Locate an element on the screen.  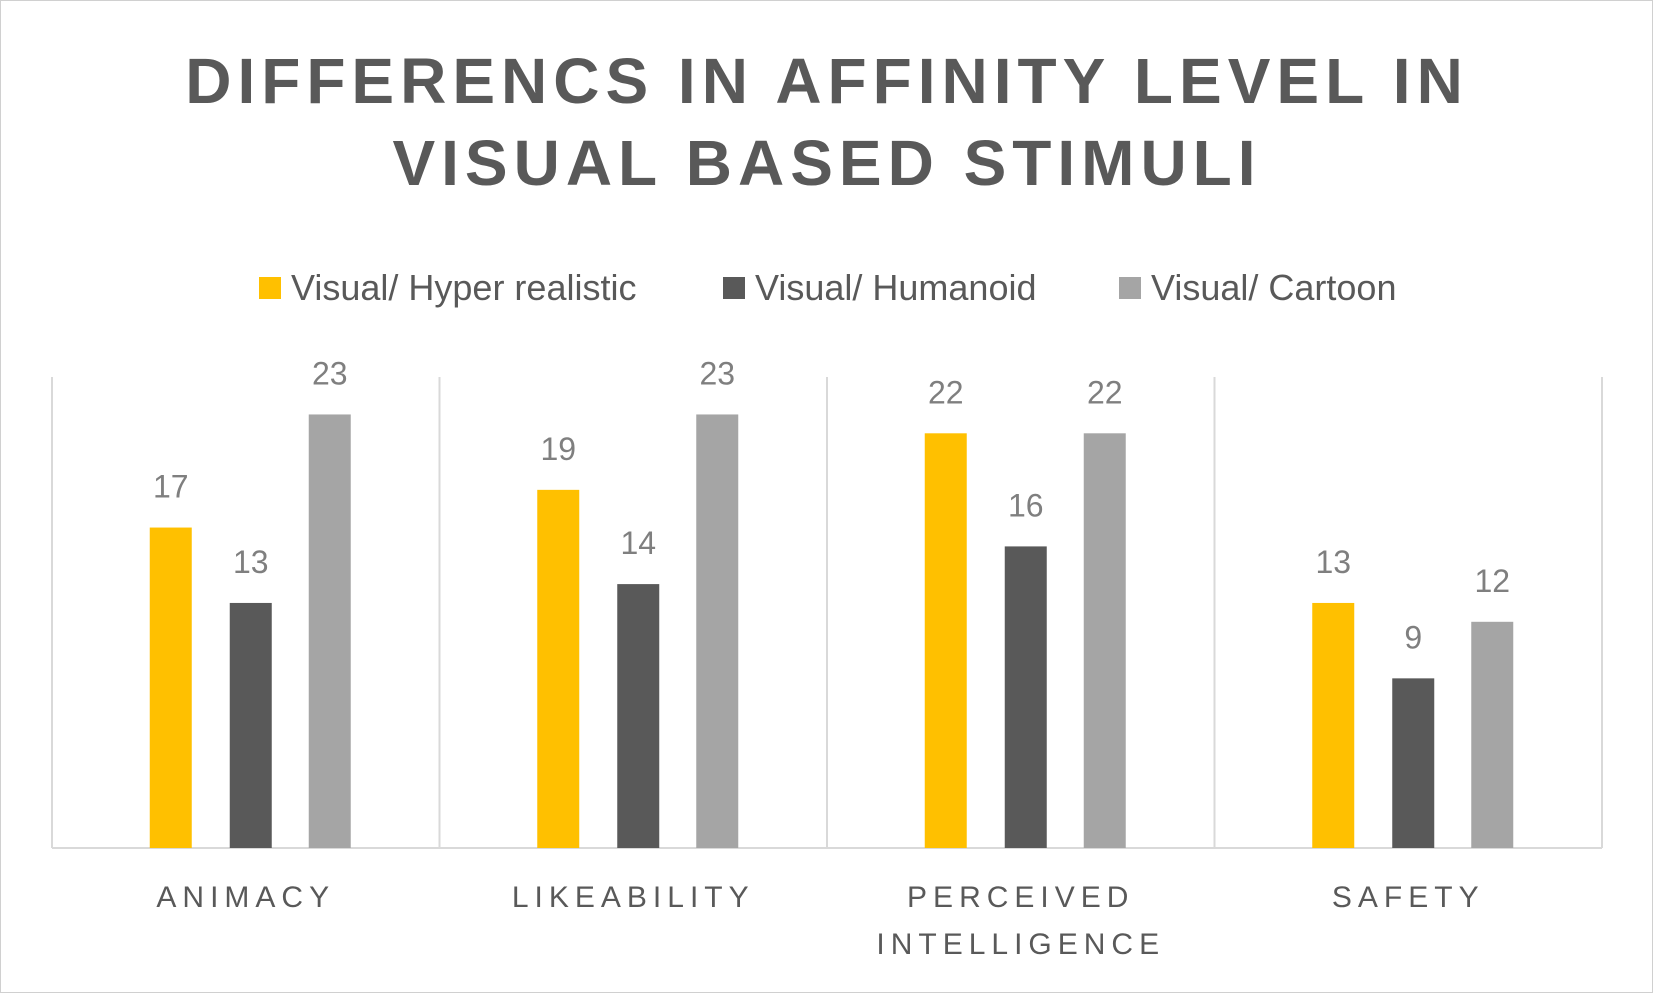
data-label: 9 is located at coordinates (1413, 637).